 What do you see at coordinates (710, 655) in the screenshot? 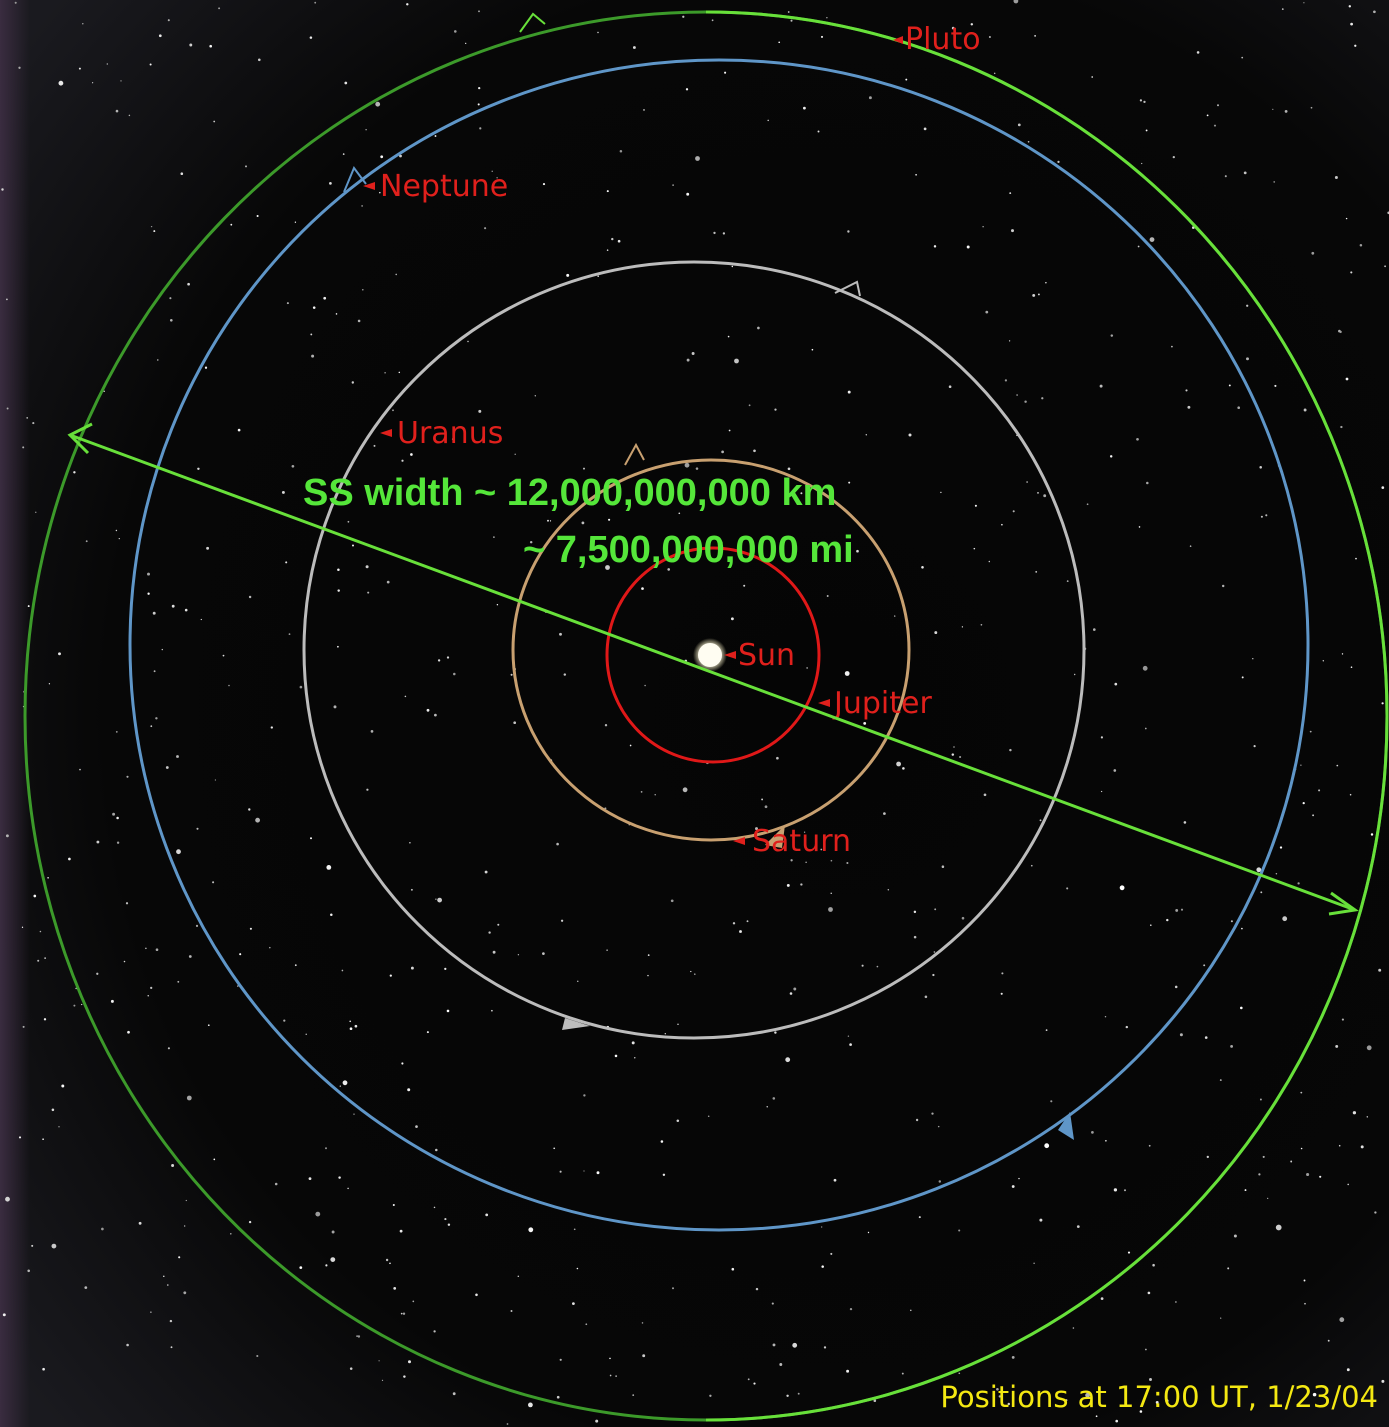
I see `sun` at bounding box center [710, 655].